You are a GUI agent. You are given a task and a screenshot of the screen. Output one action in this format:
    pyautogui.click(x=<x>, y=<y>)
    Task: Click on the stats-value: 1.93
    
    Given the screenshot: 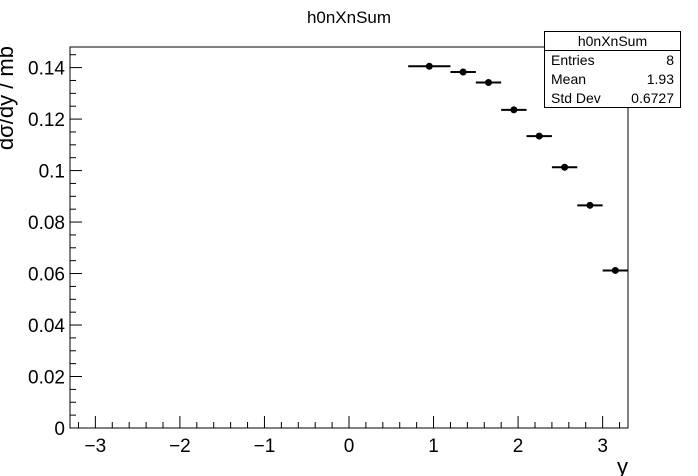 What is the action you would take?
    pyautogui.click(x=660, y=79)
    